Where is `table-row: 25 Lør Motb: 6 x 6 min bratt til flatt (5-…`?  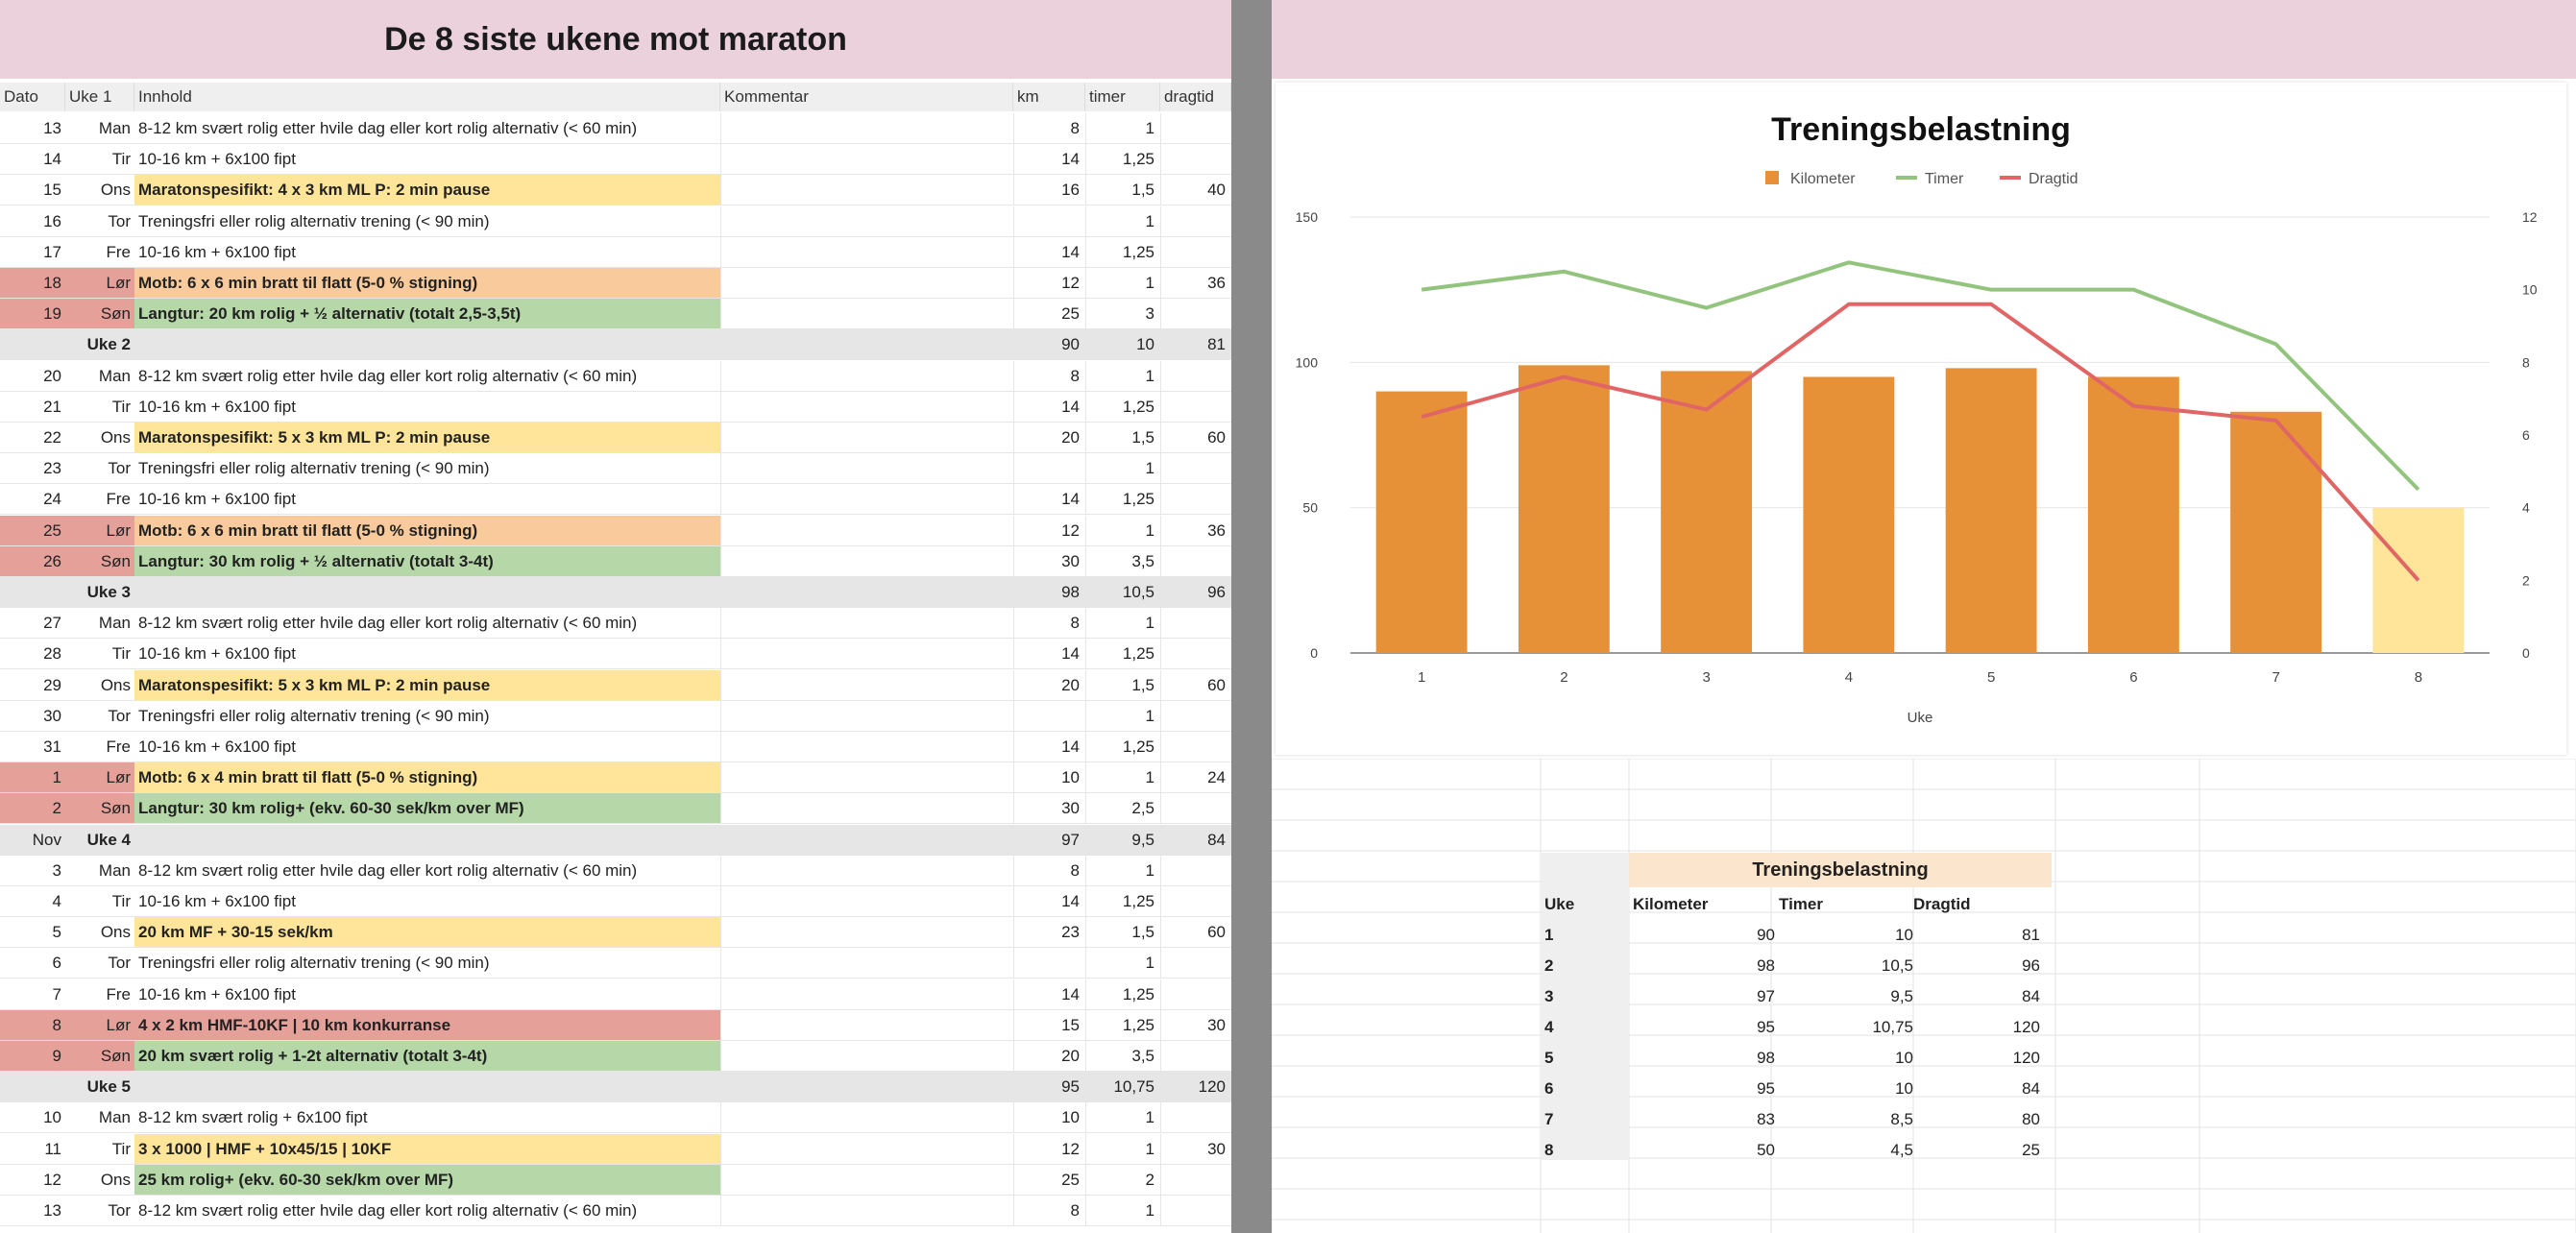 table-row: 25 Lør Motb: 6 x 6 min bratt til flatt (5-… is located at coordinates (615, 530).